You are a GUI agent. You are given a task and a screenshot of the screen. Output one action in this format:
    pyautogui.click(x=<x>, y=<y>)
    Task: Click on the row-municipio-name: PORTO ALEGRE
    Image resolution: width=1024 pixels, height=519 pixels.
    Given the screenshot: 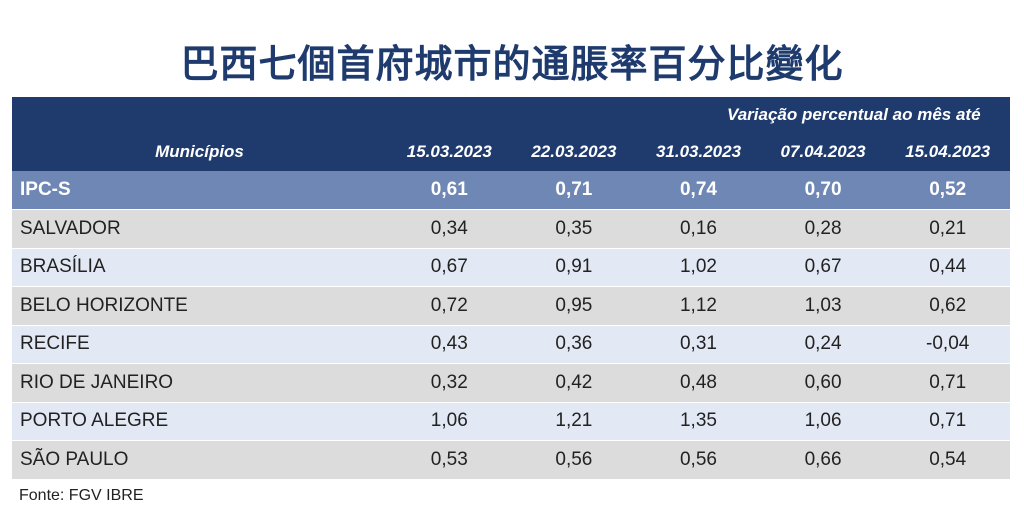 What is the action you would take?
    pyautogui.click(x=199, y=421)
    